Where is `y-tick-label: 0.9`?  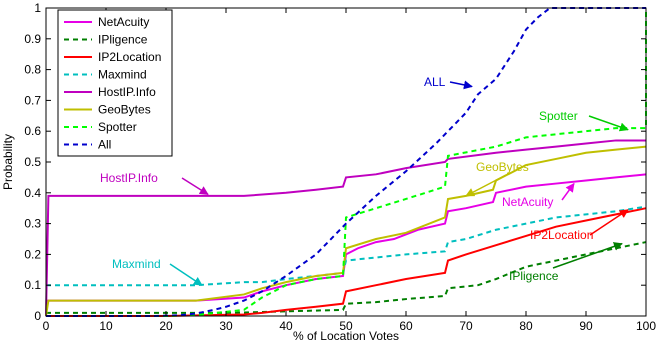 y-tick-label: 0.9 is located at coordinates (32, 39).